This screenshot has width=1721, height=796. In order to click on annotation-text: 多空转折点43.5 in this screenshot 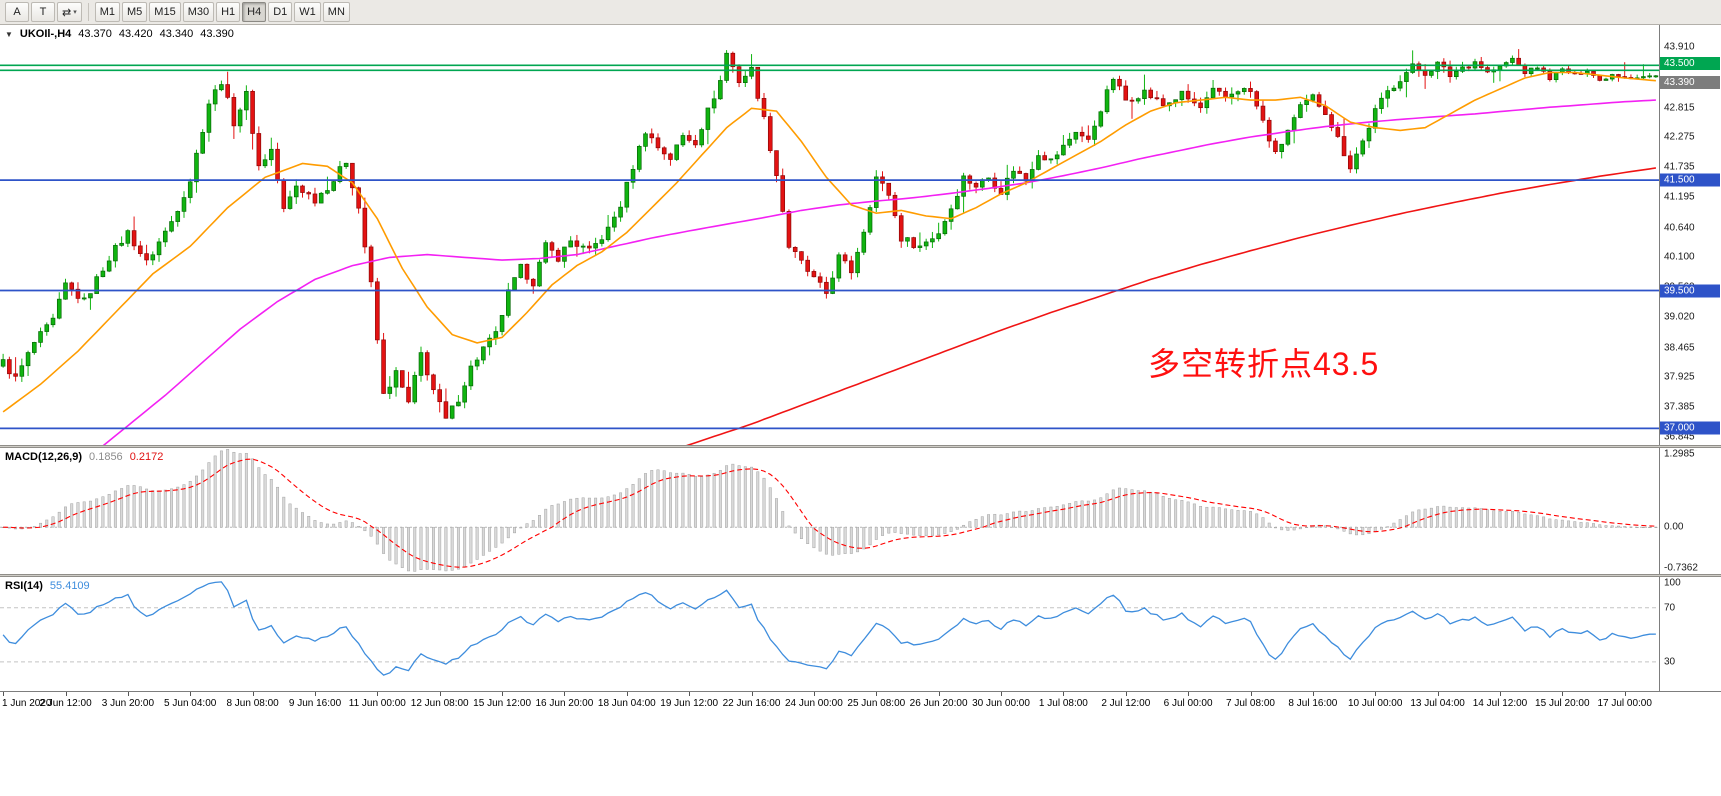, I will do `click(1264, 364)`.